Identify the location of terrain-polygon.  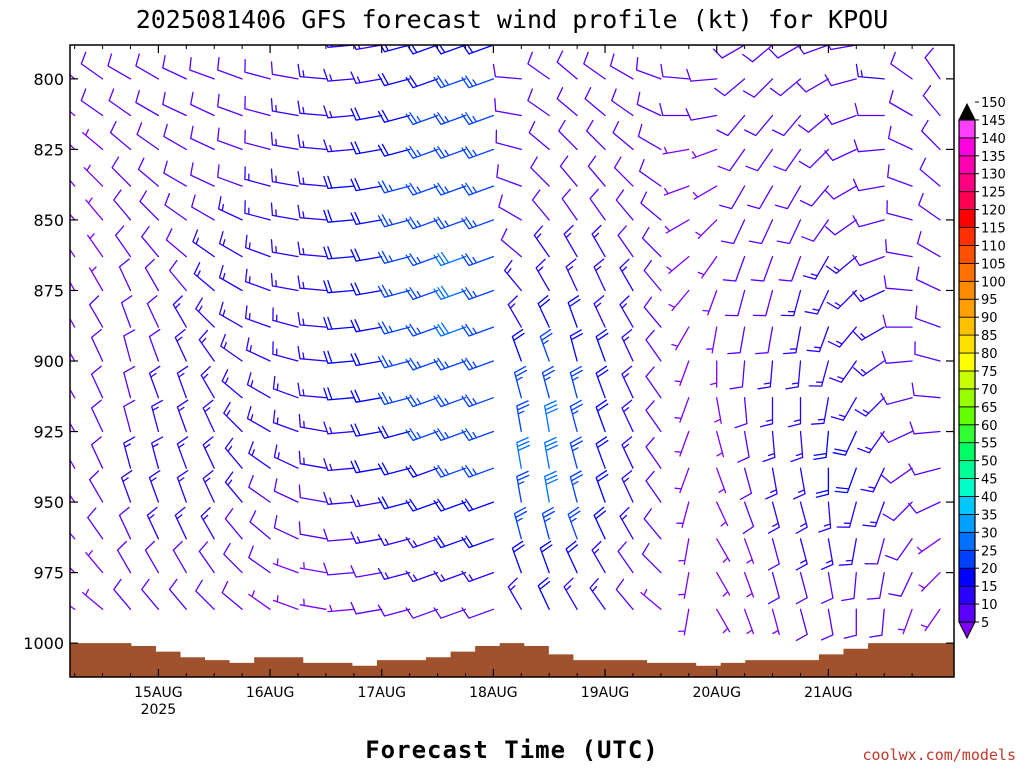
(512, 660).